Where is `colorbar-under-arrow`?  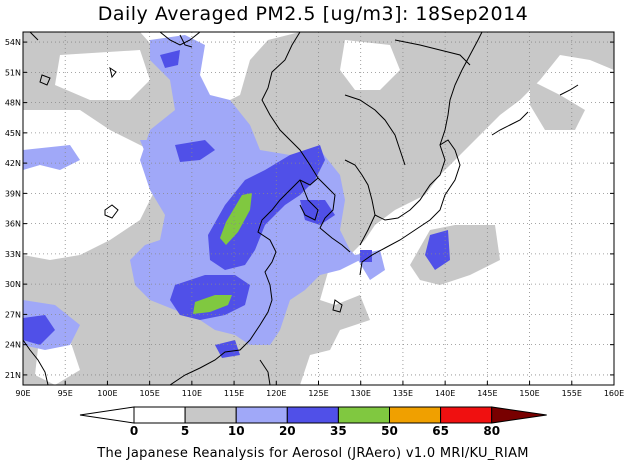
colorbar-under-arrow is located at coordinates (107, 415).